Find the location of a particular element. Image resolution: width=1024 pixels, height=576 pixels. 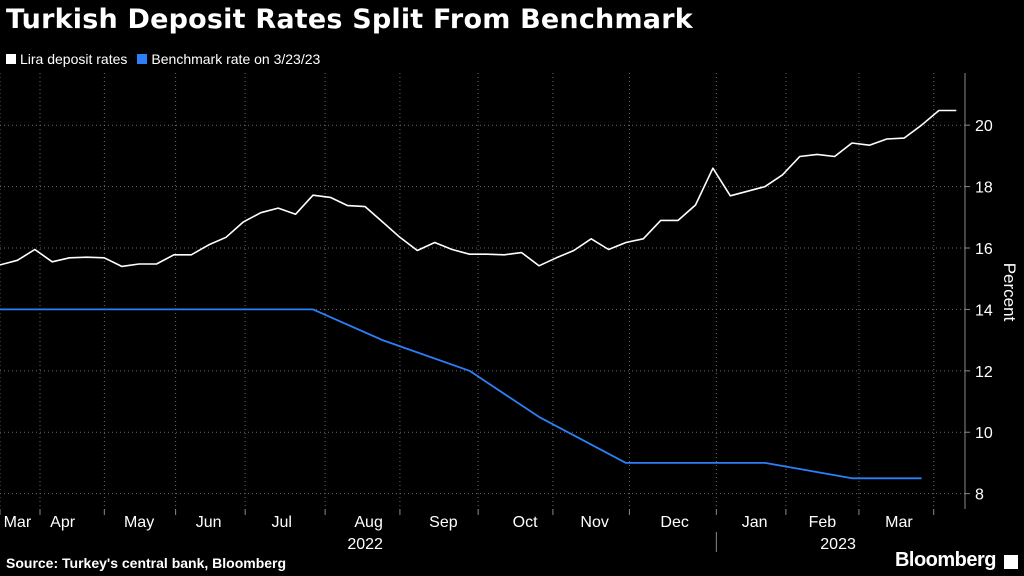

legend-label-benchmark: Benchmark rate on 3/23/23 is located at coordinates (236, 59).